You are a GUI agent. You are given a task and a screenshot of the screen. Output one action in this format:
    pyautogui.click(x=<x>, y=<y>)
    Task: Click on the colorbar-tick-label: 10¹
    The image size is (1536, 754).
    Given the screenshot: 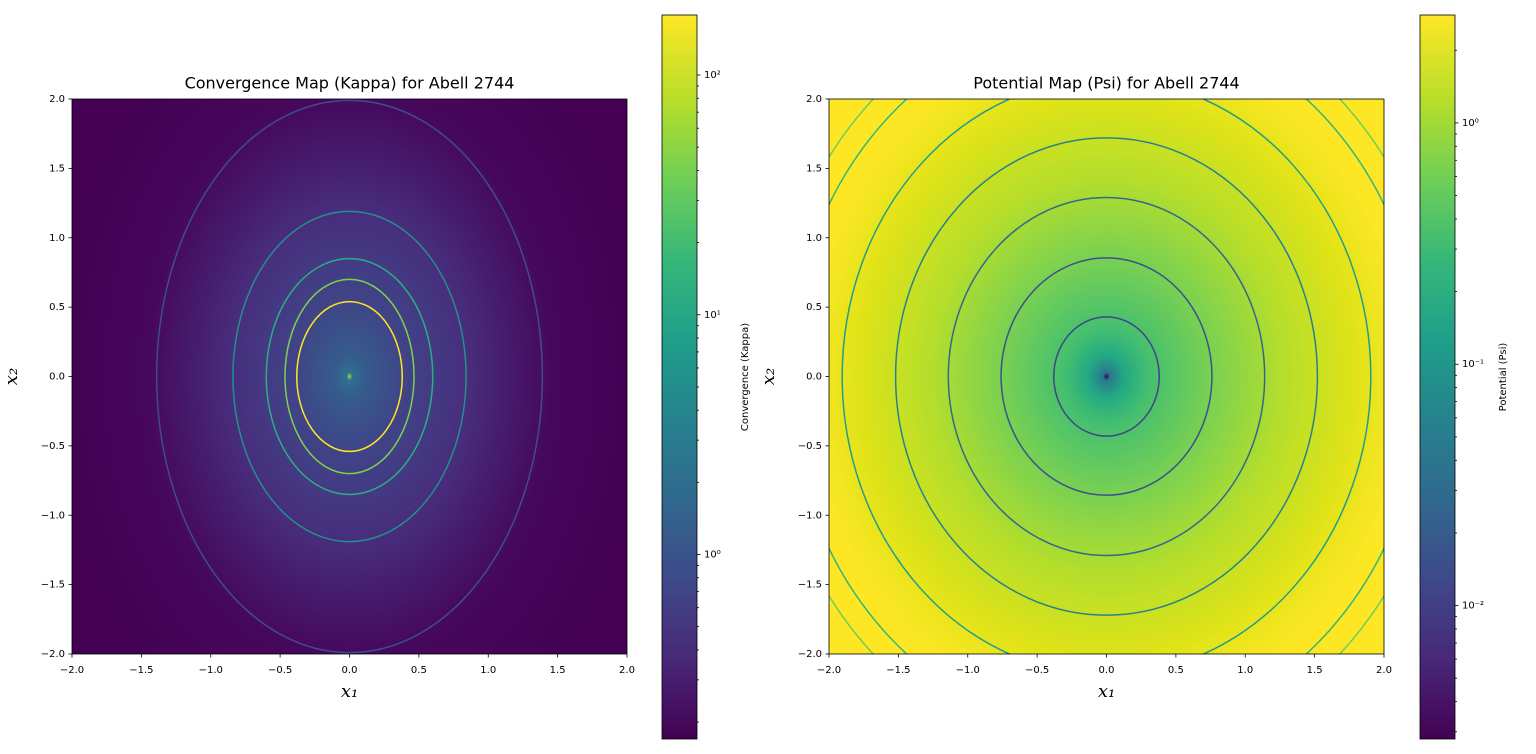 What is the action you would take?
    pyautogui.click(x=712, y=315)
    